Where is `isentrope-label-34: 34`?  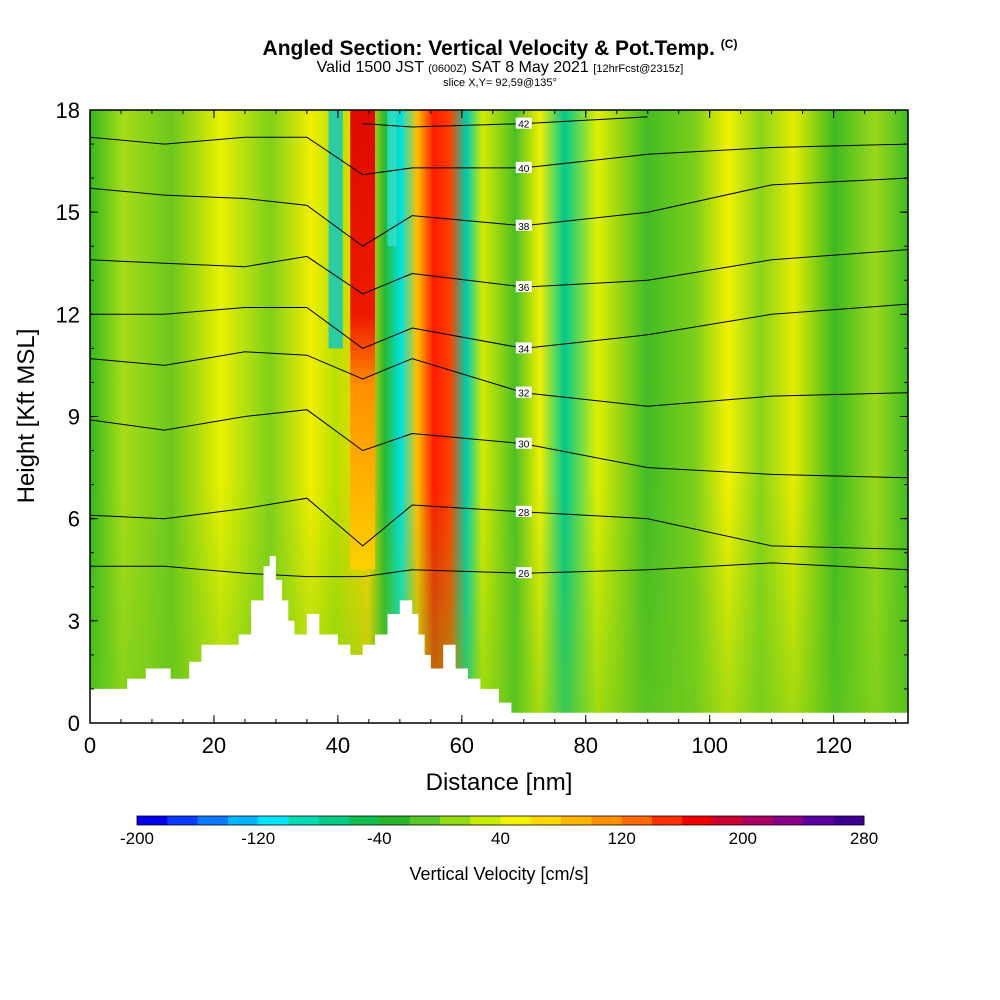 isentrope-label-34: 34 is located at coordinates (524, 349).